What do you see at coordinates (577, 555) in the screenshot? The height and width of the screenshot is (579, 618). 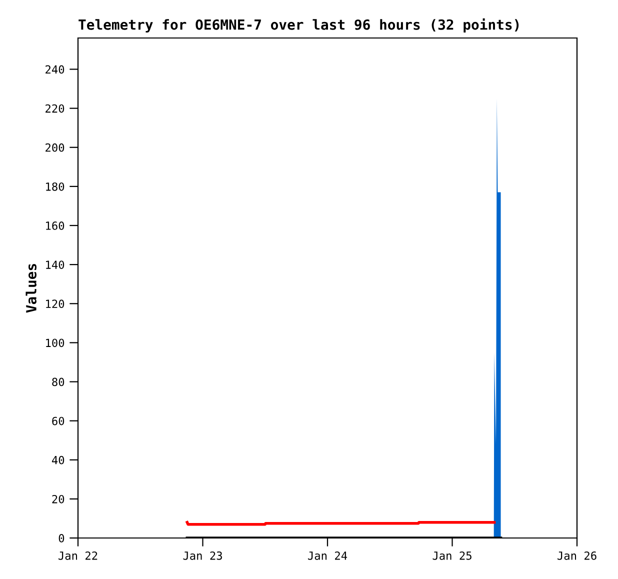 I see `x-tick-label: Jan 26` at bounding box center [577, 555].